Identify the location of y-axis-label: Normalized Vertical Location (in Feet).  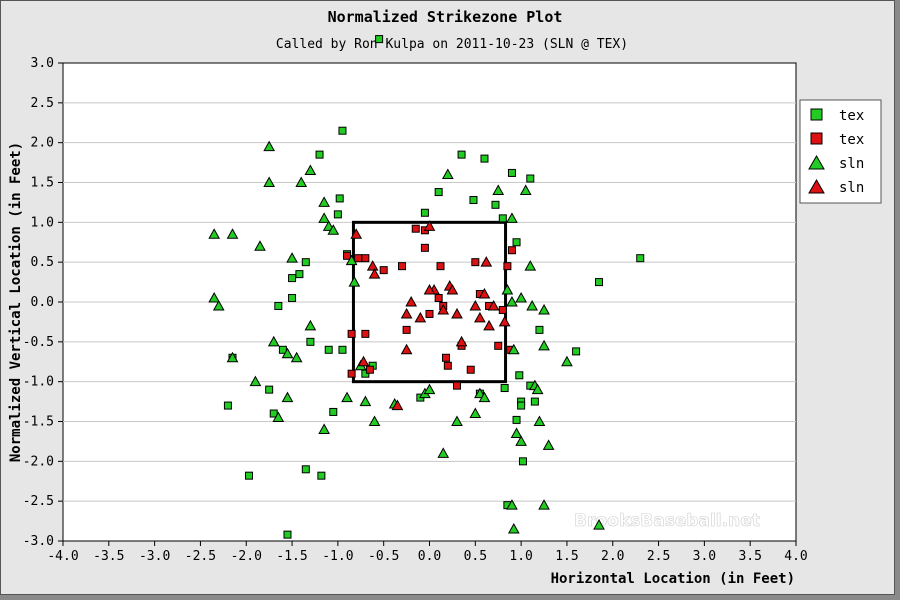
(16, 302).